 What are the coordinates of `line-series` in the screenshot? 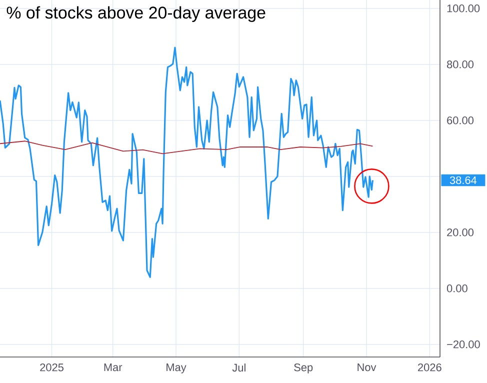 It's located at (187, 147).